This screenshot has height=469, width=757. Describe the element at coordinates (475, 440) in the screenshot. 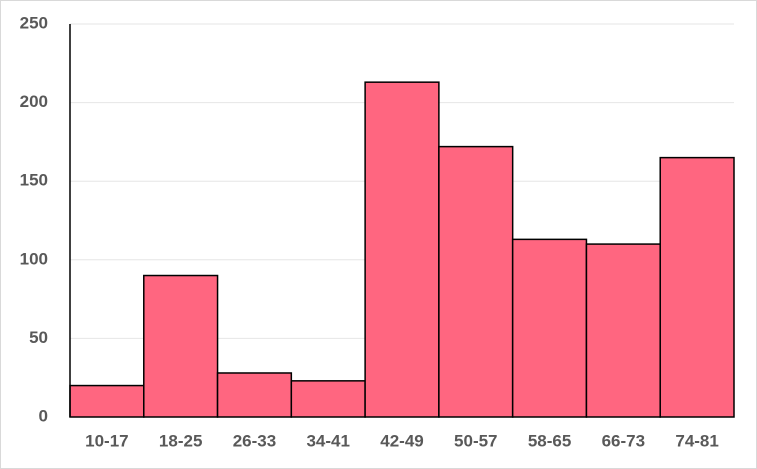

I see `x-tick-label: 50-57` at that location.